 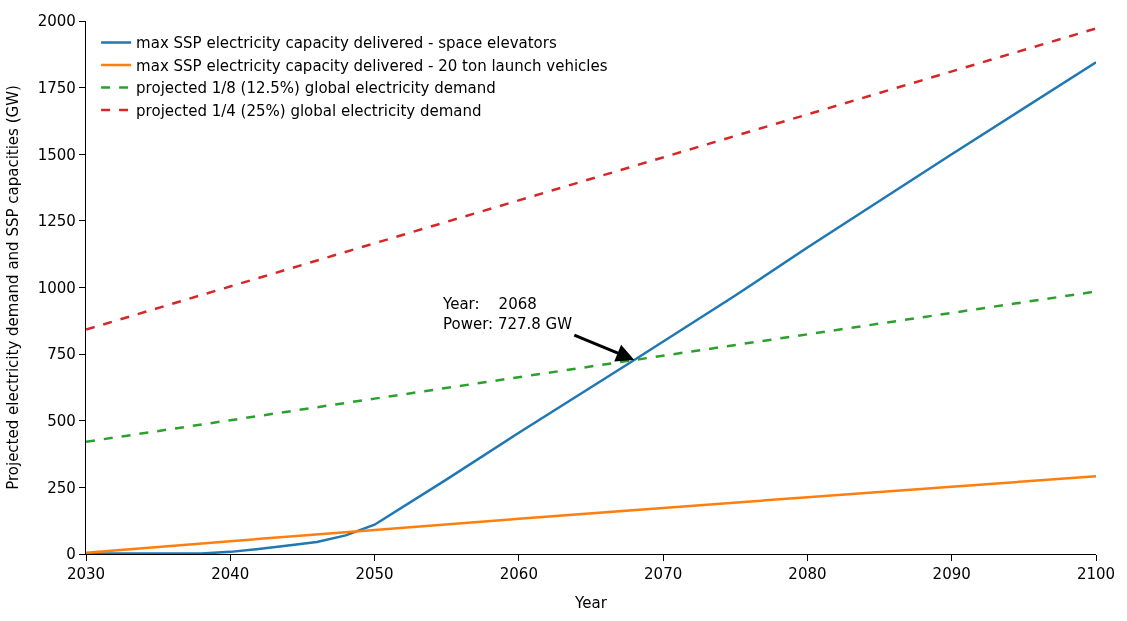 I want to click on y-tick-label: 1500, so click(x=56, y=154).